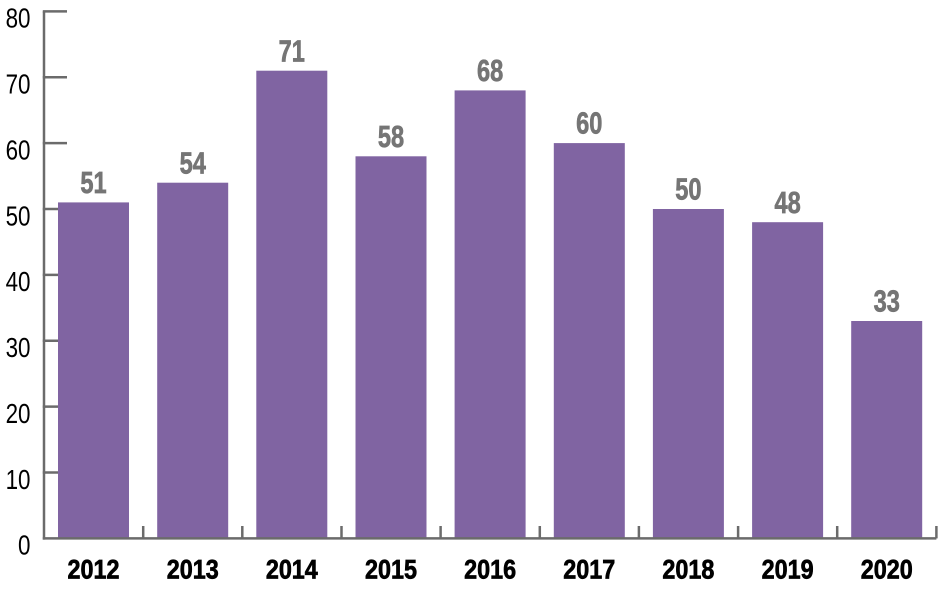 The image size is (938, 589). I want to click on svg-text: 71, so click(292, 50).